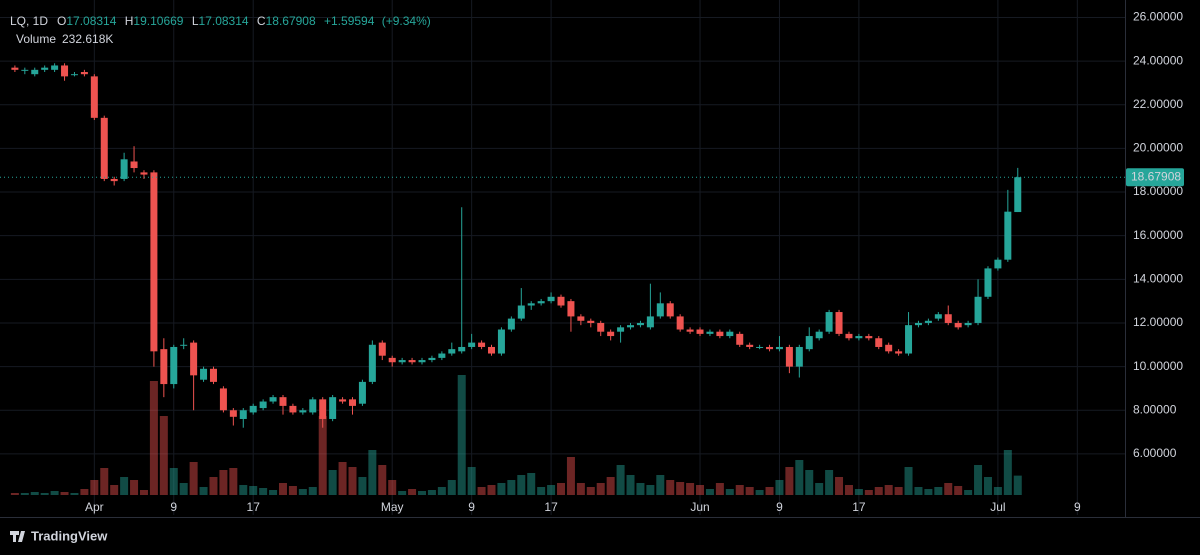 The height and width of the screenshot is (555, 1200). I want to click on y-tick-label: 16.00000, so click(1158, 235).